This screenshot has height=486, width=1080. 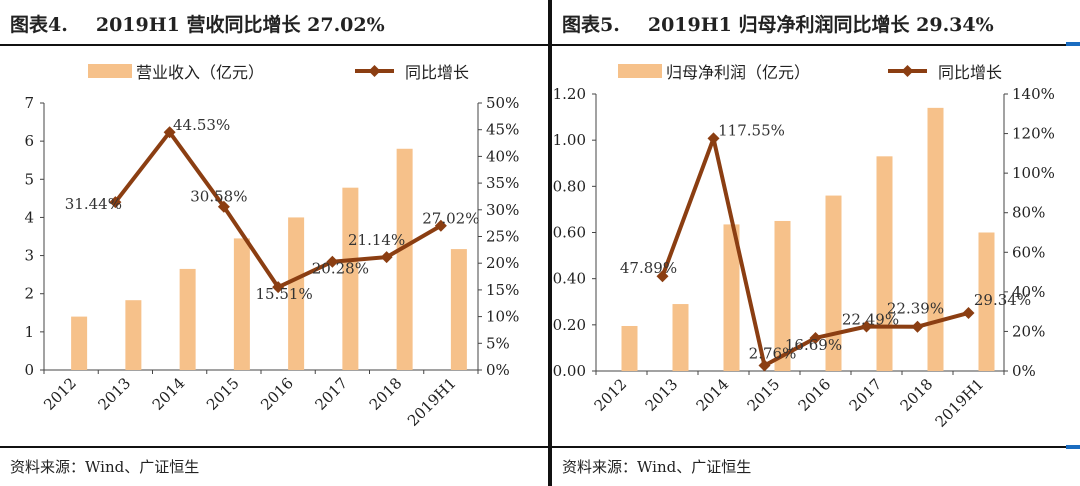 I want to click on line-data-label: 22.39%, so click(x=915, y=309).